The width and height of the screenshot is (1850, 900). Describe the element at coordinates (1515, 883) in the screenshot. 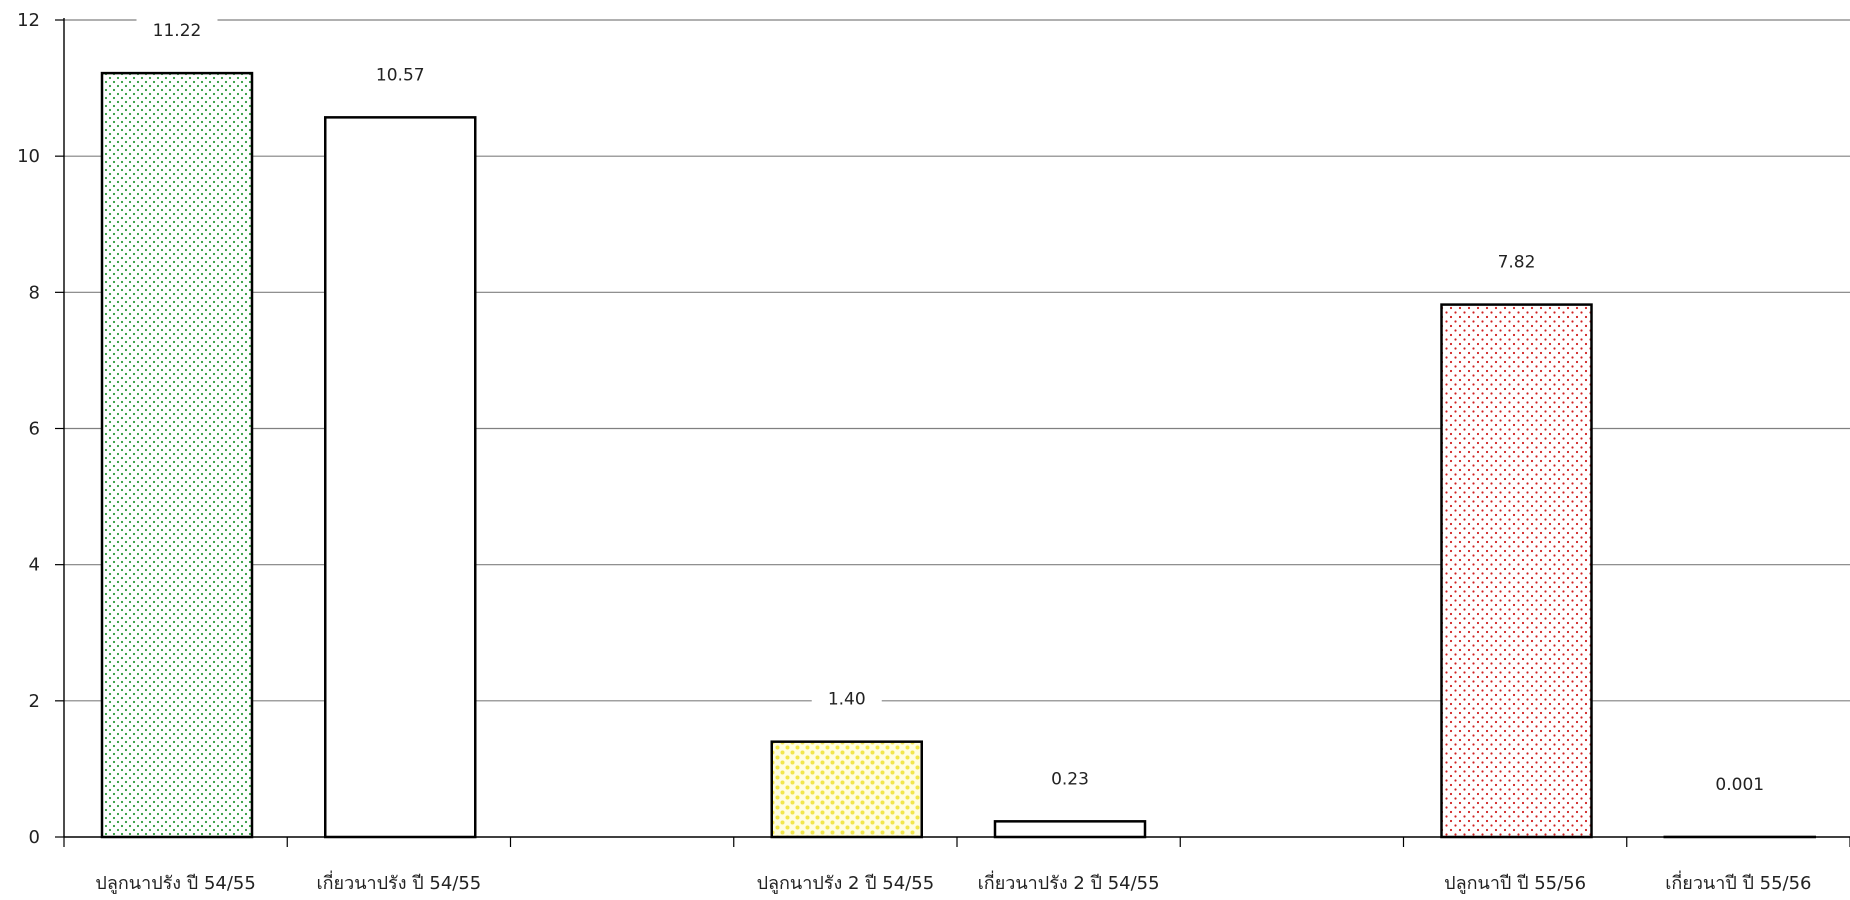

I see `category-label: ปลูกนาปี ปี 55/56` at that location.